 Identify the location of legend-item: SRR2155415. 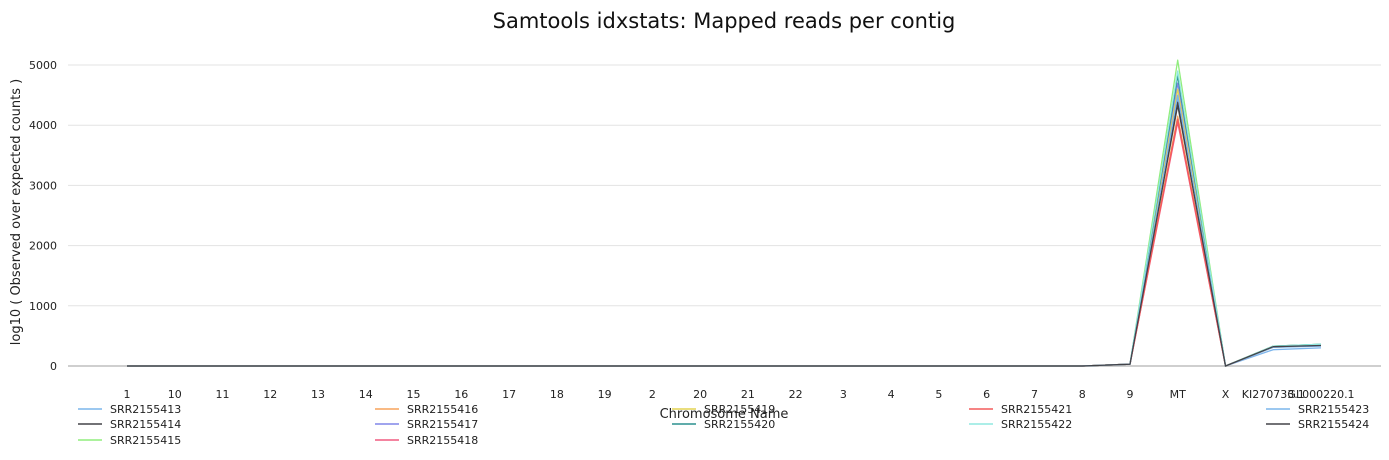
(129, 440).